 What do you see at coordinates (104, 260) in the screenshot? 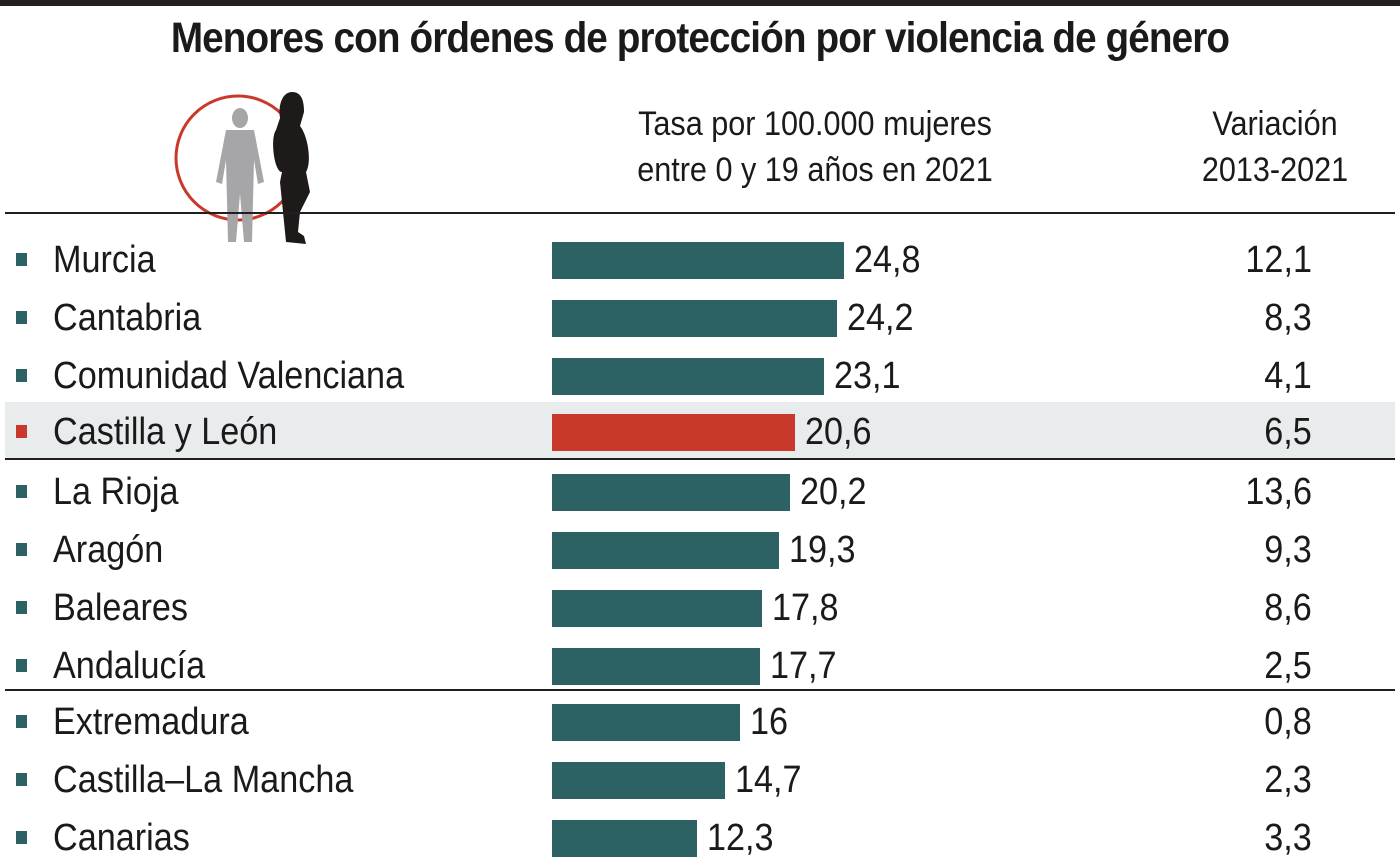
I see `region-label: Murcia` at bounding box center [104, 260].